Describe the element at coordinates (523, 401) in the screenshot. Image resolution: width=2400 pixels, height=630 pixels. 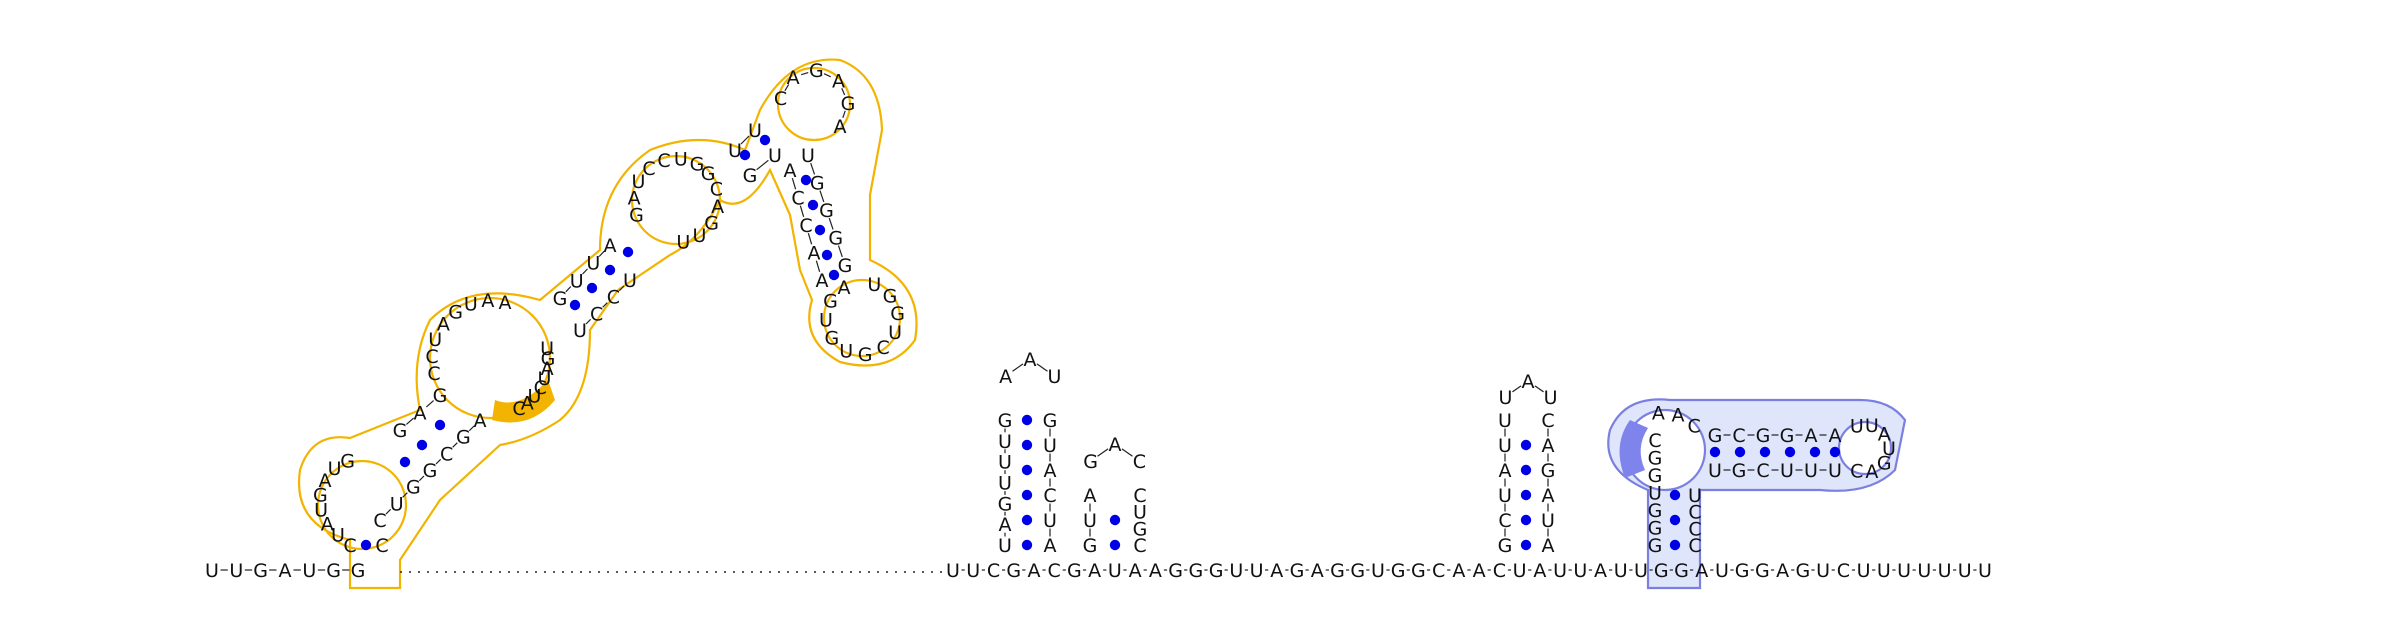
I see `yellow-highlight` at that location.